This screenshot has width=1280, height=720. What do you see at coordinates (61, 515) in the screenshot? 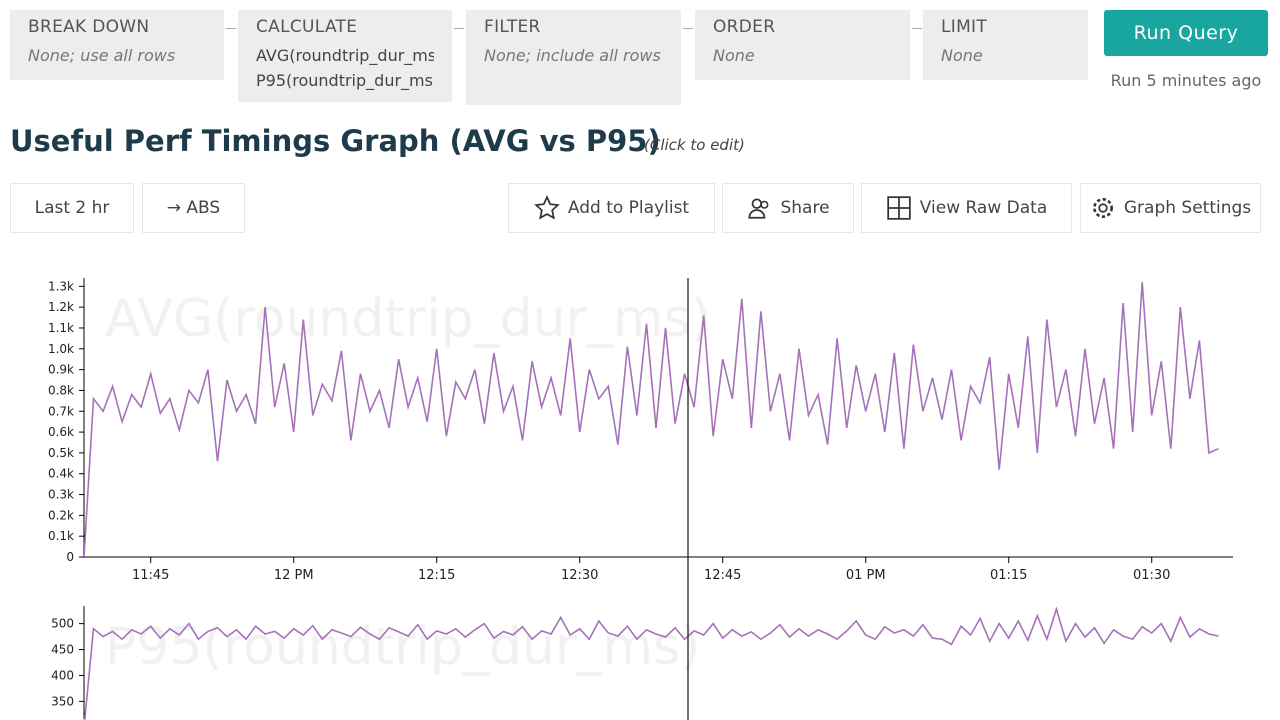
I see `y-tick-label: 0.2k` at bounding box center [61, 515].